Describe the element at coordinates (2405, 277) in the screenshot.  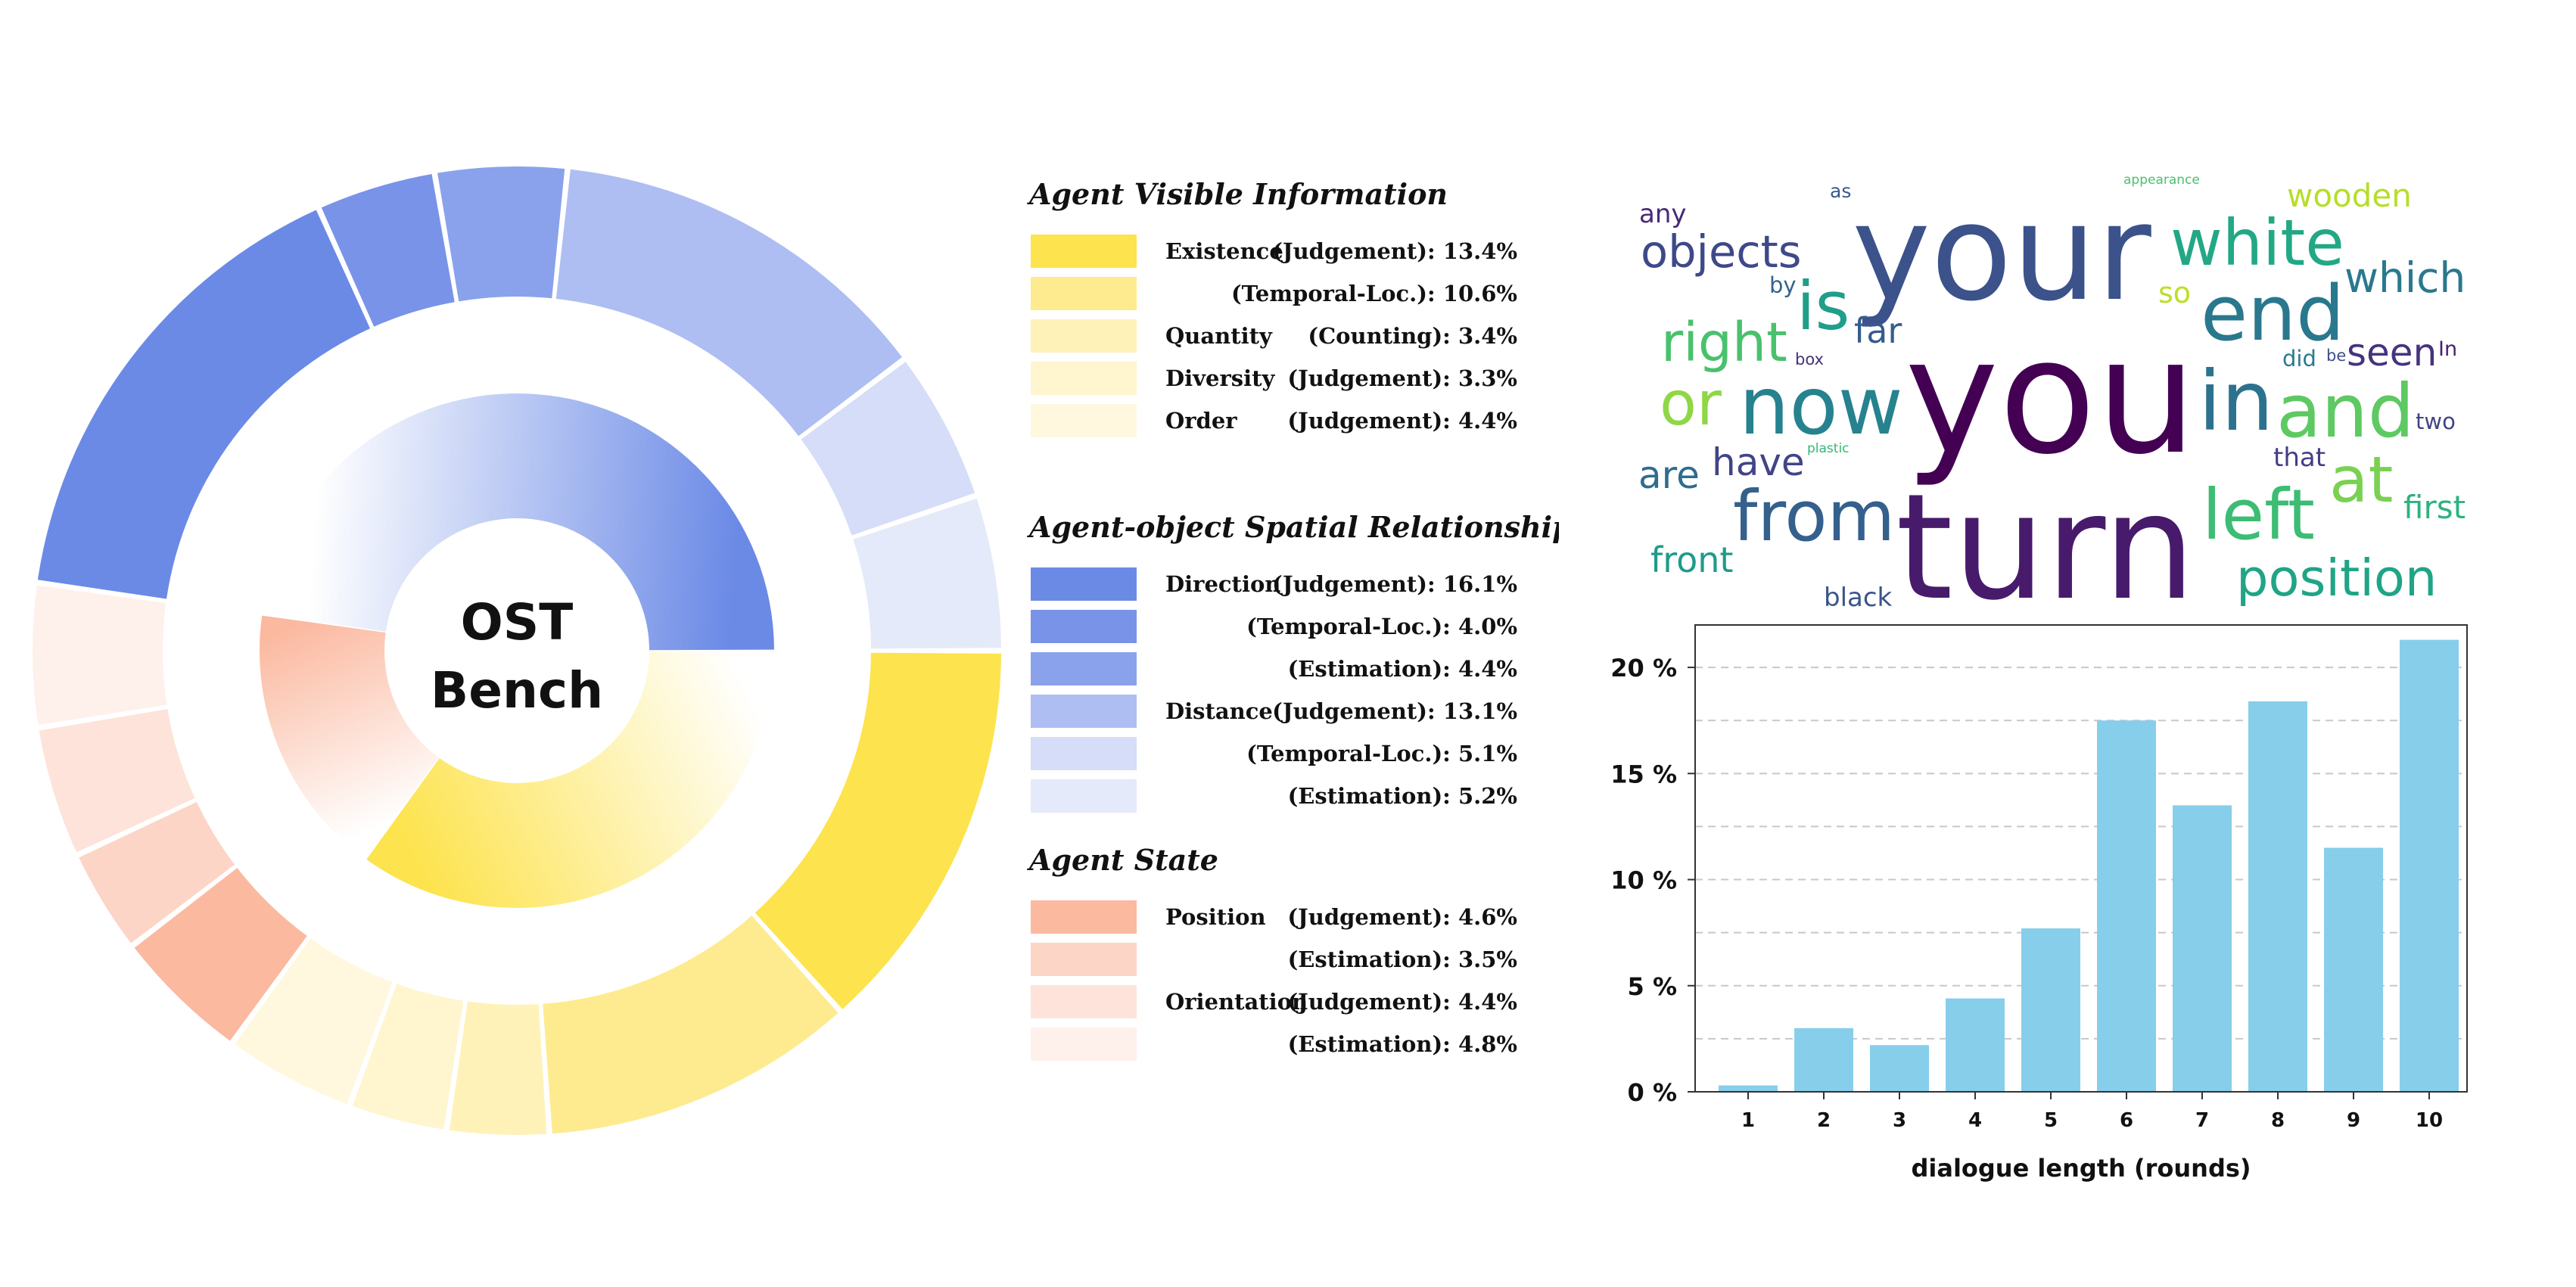
I see `wordcloud-word: which` at that location.